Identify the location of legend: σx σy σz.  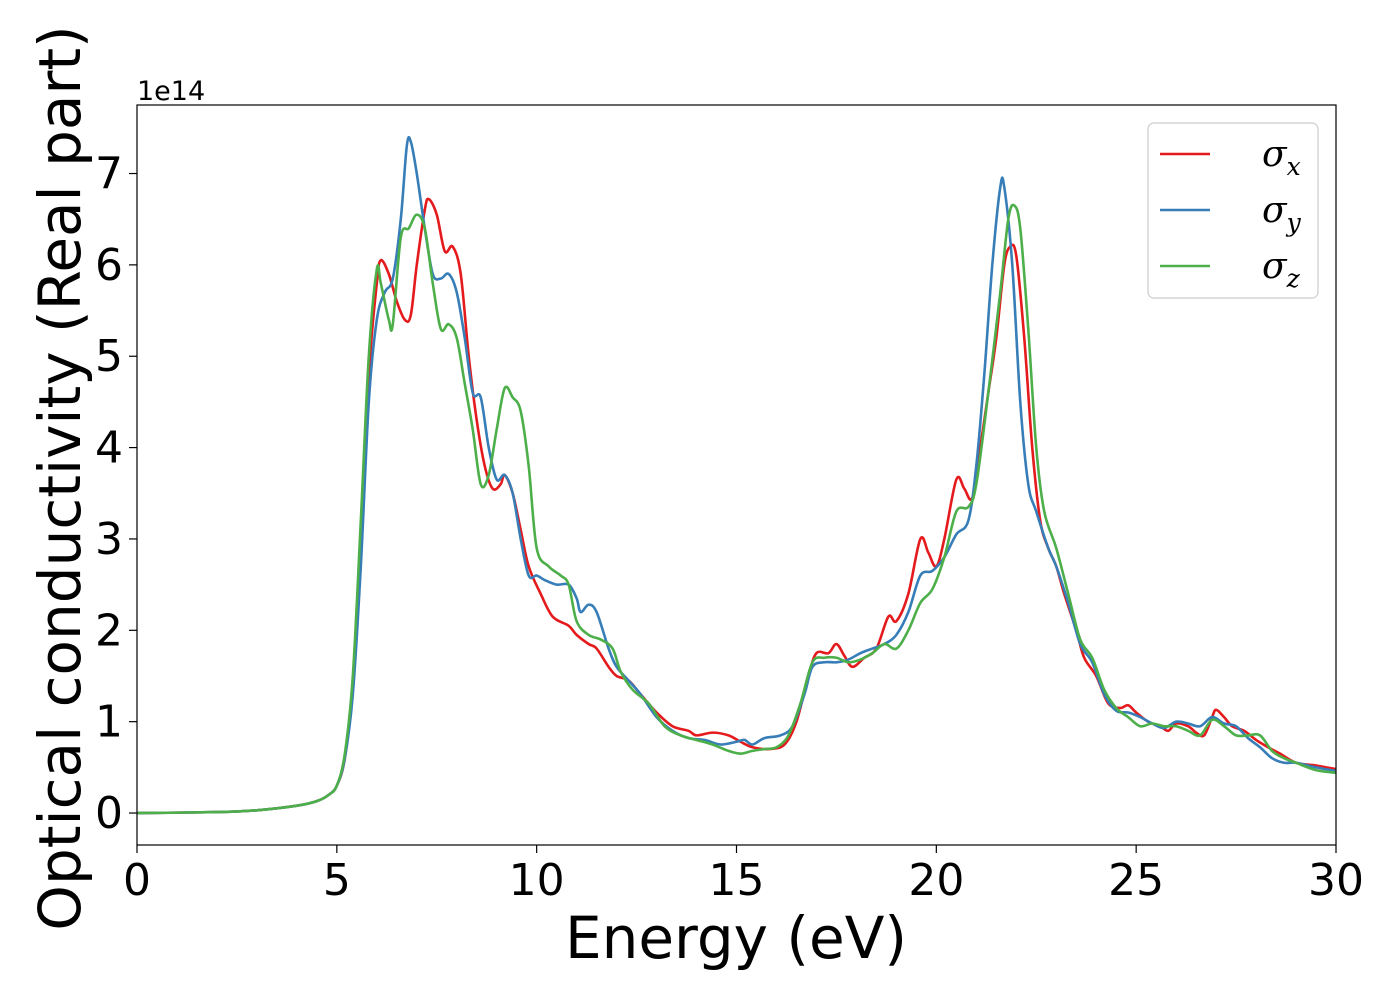
(1233, 210).